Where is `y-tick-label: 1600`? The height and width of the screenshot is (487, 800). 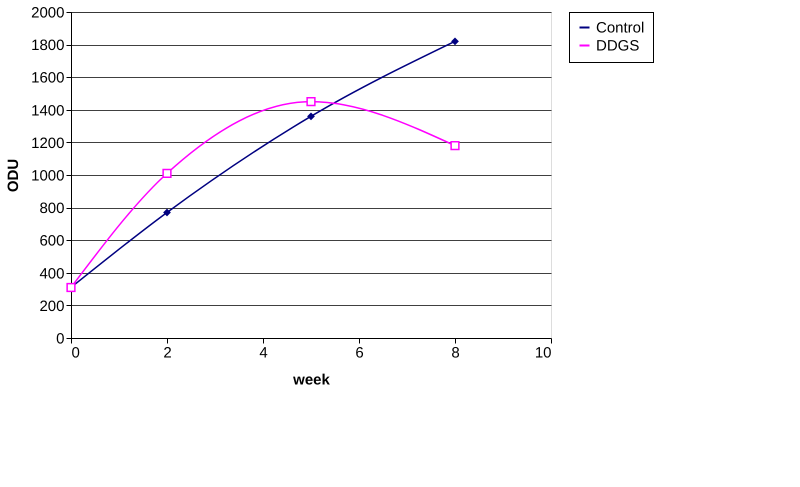
y-tick-label: 1600 is located at coordinates (47, 78).